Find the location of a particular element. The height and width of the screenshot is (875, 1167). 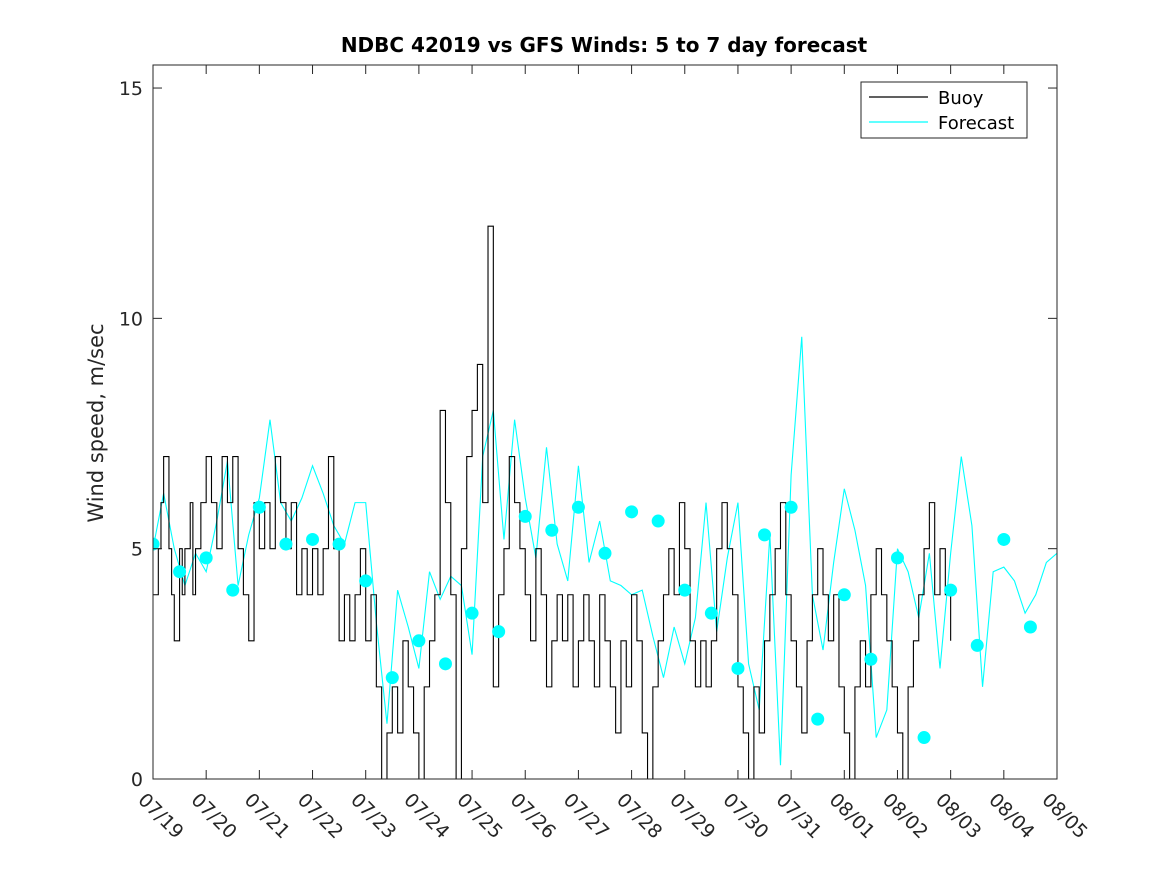

y-tick-label: 0 is located at coordinates (137, 780).